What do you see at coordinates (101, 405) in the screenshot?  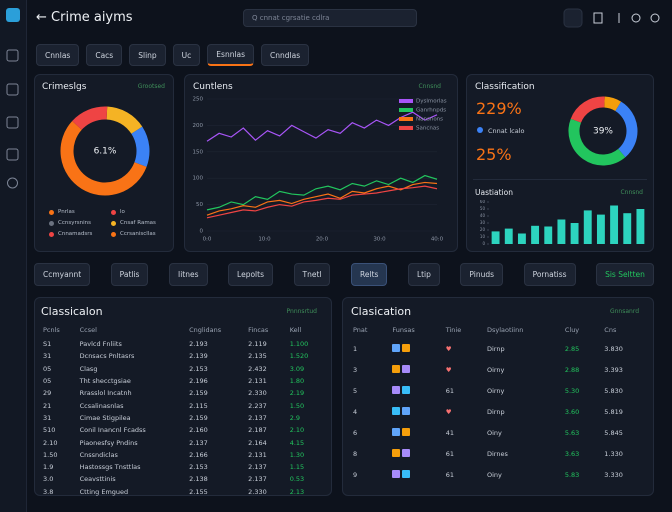 I see `table-cell: Ccsalinasnlas` at bounding box center [101, 405].